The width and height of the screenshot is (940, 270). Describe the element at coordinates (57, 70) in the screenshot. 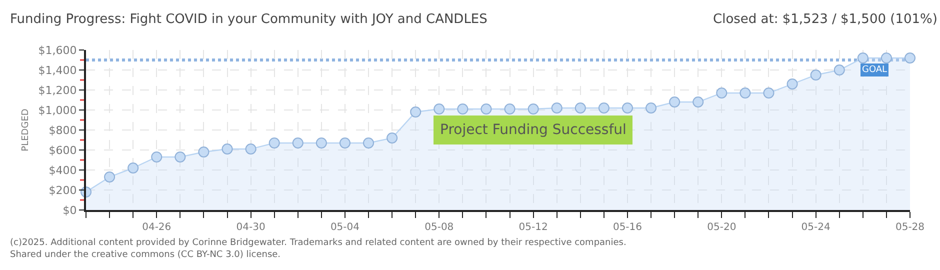

I see `y-tick-label: $1,400` at that location.